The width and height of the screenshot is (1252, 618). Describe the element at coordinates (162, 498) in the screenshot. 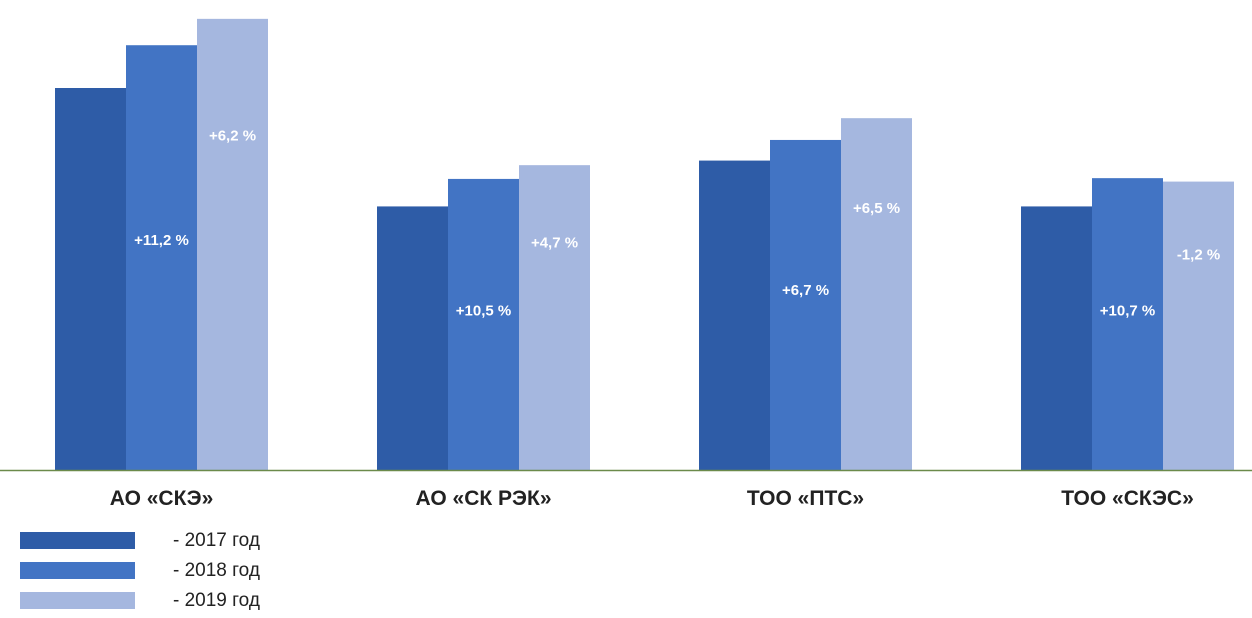

I see `category-label-1: АО «СКЭ»` at that location.